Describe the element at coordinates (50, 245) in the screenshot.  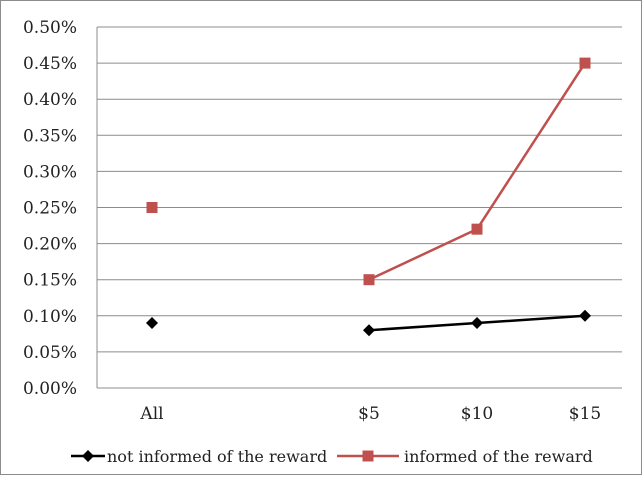
I see `y-tick-label: 0.20%` at that location.